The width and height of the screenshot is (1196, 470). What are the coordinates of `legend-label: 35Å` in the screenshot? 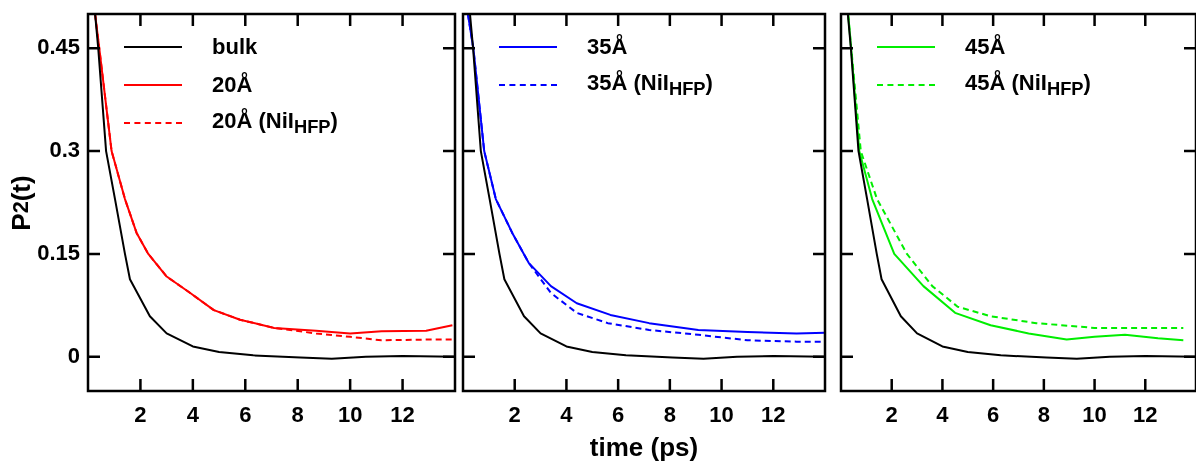 It's located at (607, 47).